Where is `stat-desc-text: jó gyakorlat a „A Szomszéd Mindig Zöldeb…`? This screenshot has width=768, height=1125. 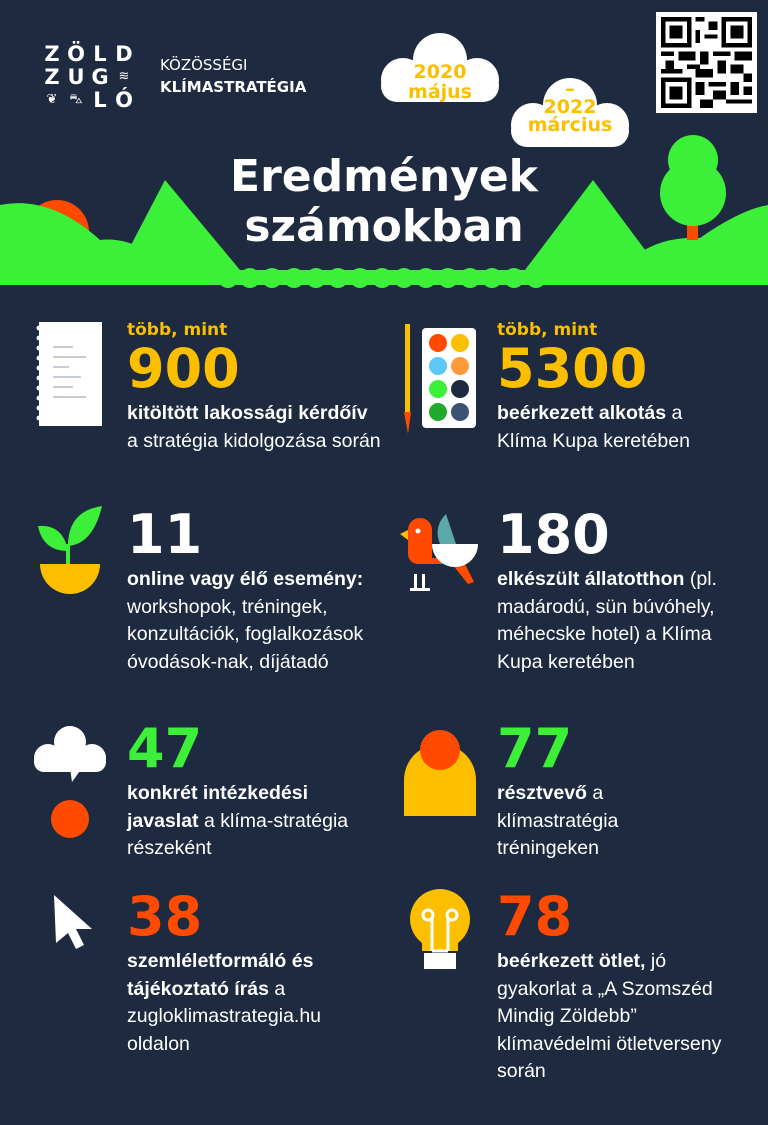
stat-desc-text: jó gyakorlat a „A Szomszéd Mindig Zöldeb… is located at coordinates (609, 1016).